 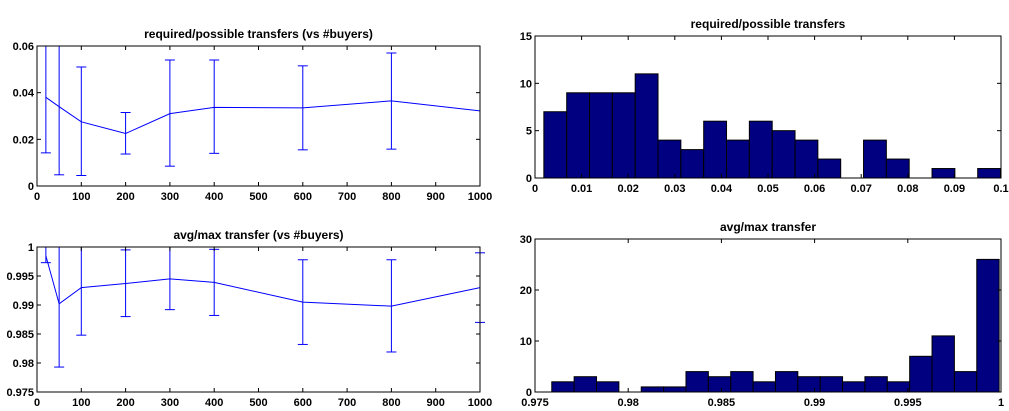 I want to click on x-tick-label: 0.04, so click(x=722, y=189).